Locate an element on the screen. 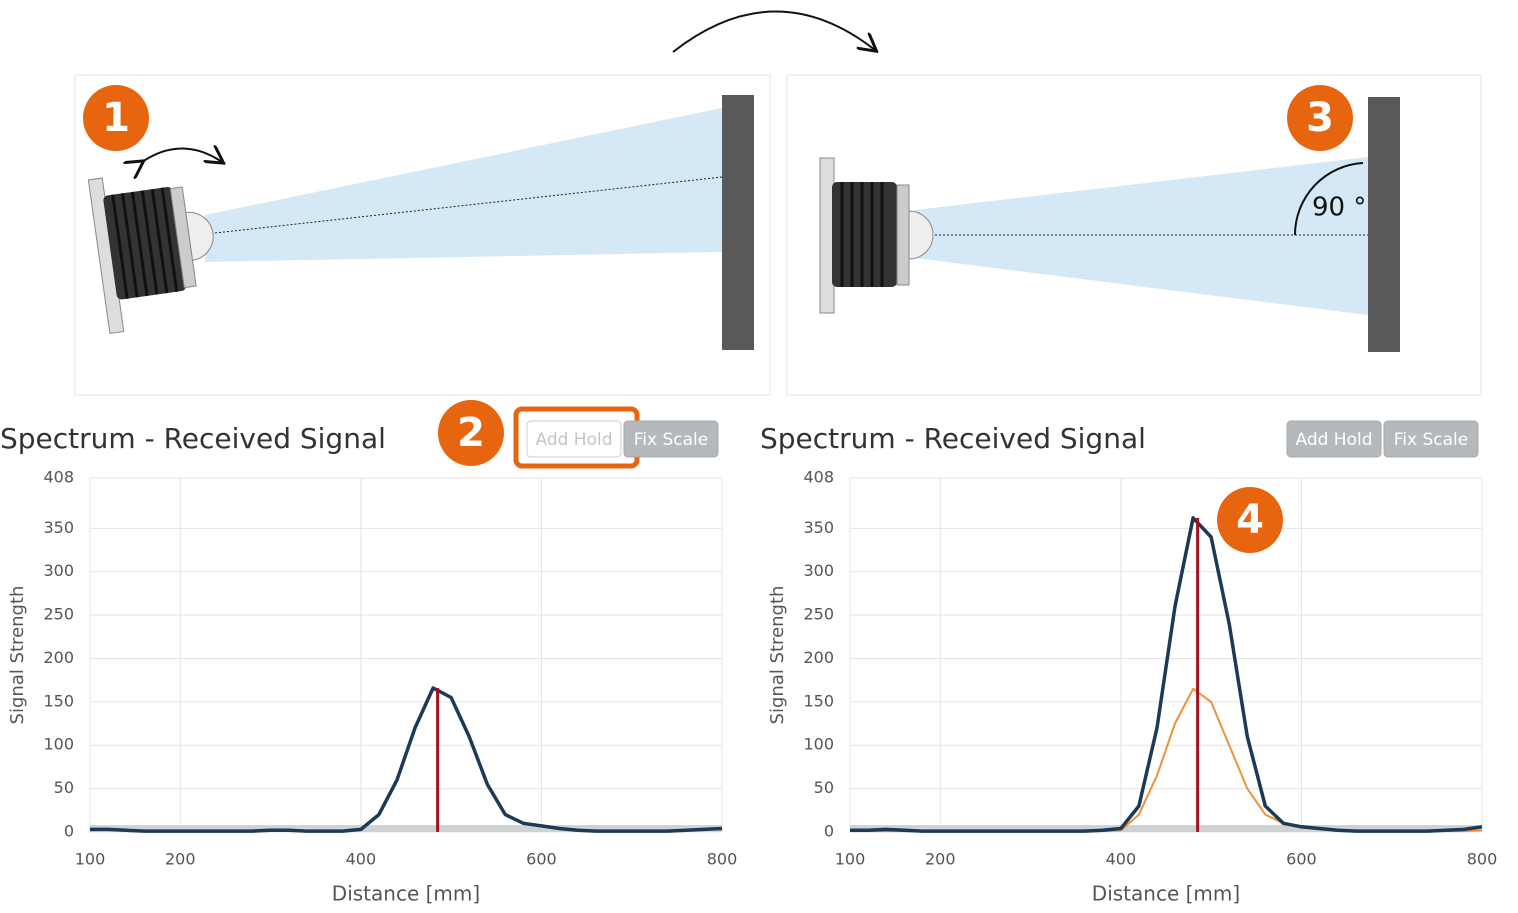  step-number: 2 is located at coordinates (471, 433).